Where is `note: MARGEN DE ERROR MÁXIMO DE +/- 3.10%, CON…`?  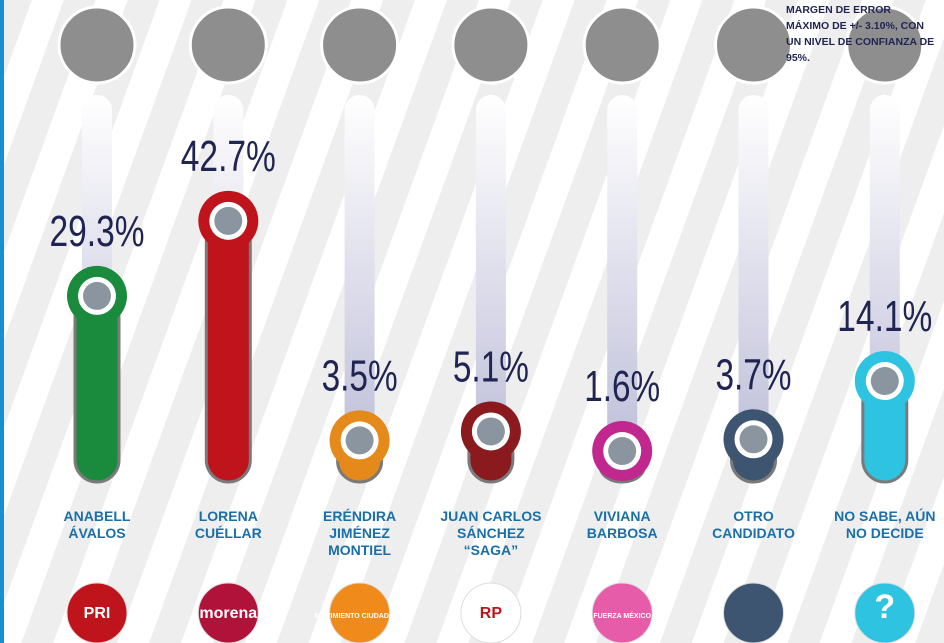
note: MARGEN DE ERROR MÁXIMO DE +/- 3.10%, CON… is located at coordinates (860, 34).